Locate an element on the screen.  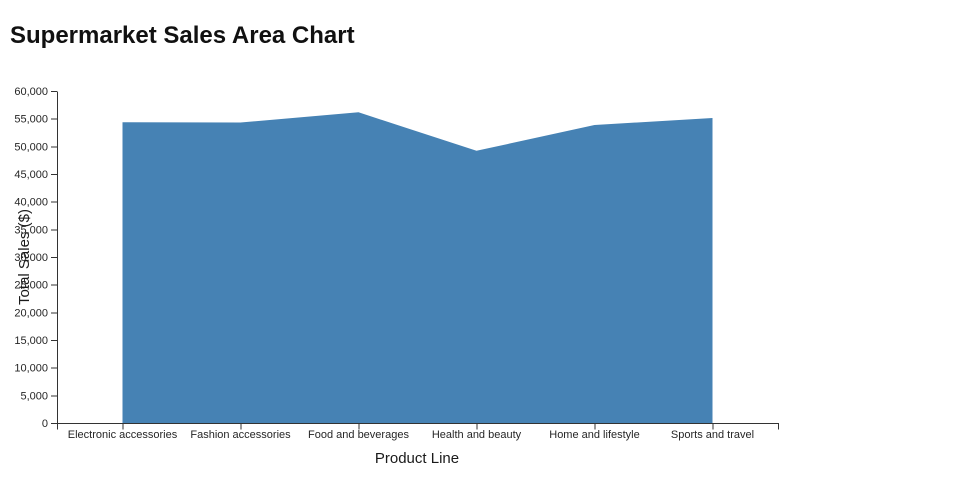
y-axis-tick-label: 10,000 is located at coordinates (31, 369).